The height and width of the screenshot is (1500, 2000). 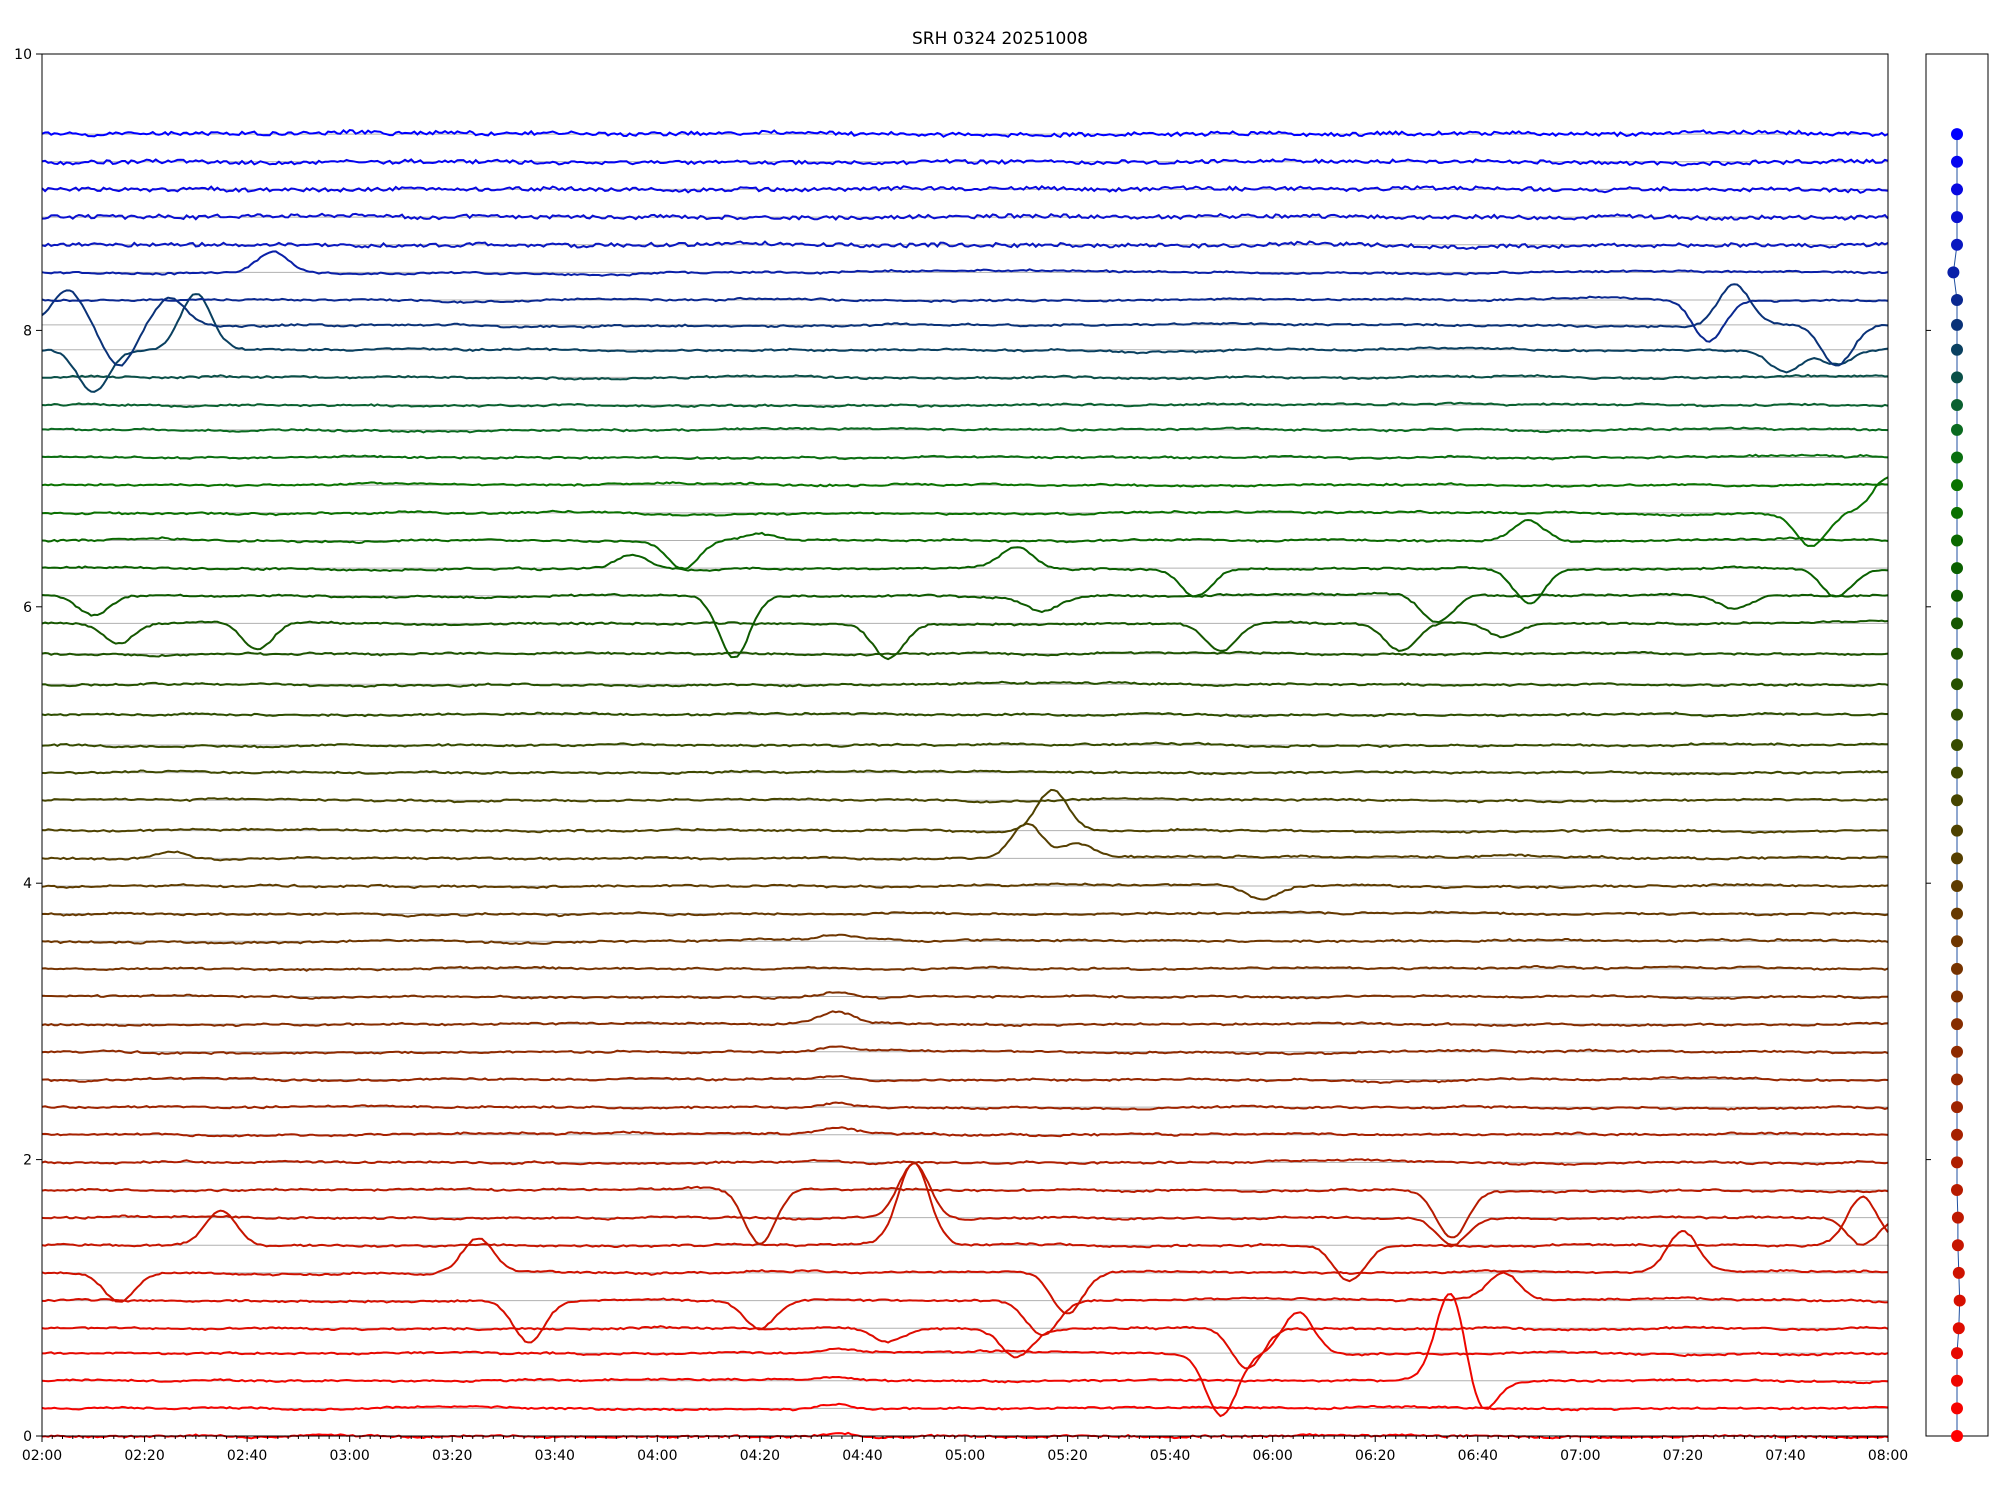 I want to click on side-panel-markers, so click(x=1946, y=747).